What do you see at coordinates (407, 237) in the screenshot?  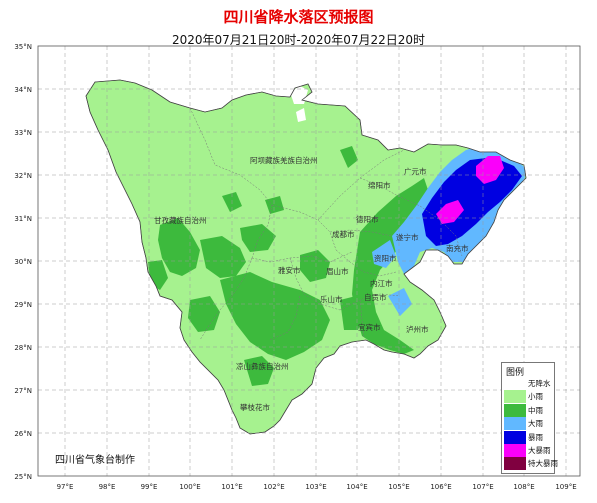 I see `city-label-suining: 遂宁市` at bounding box center [407, 237].